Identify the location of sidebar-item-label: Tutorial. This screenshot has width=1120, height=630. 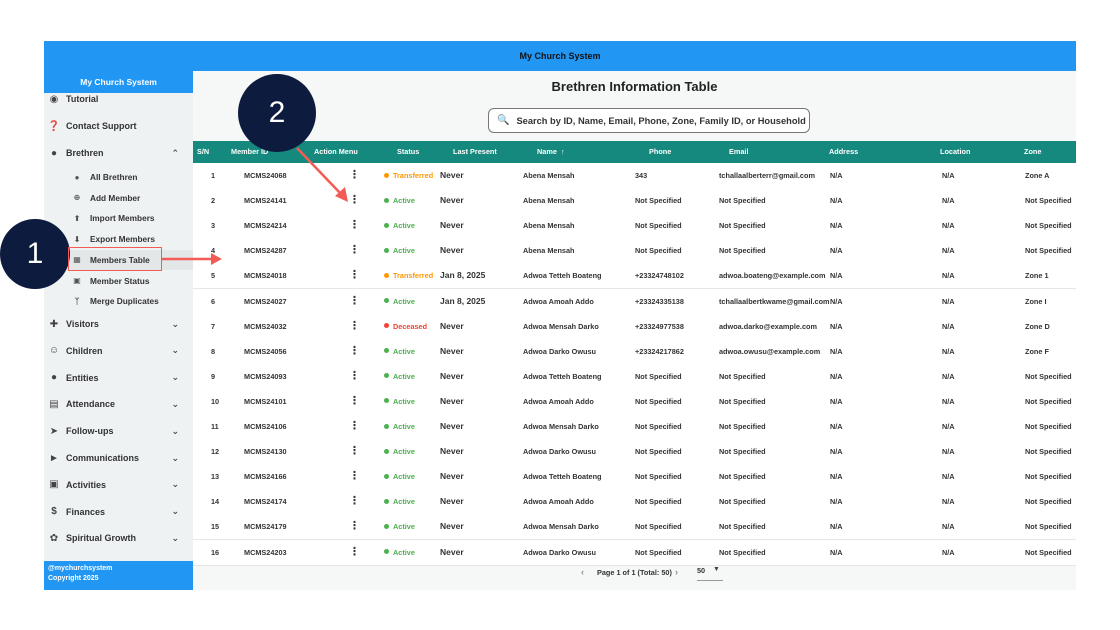
(82, 99).